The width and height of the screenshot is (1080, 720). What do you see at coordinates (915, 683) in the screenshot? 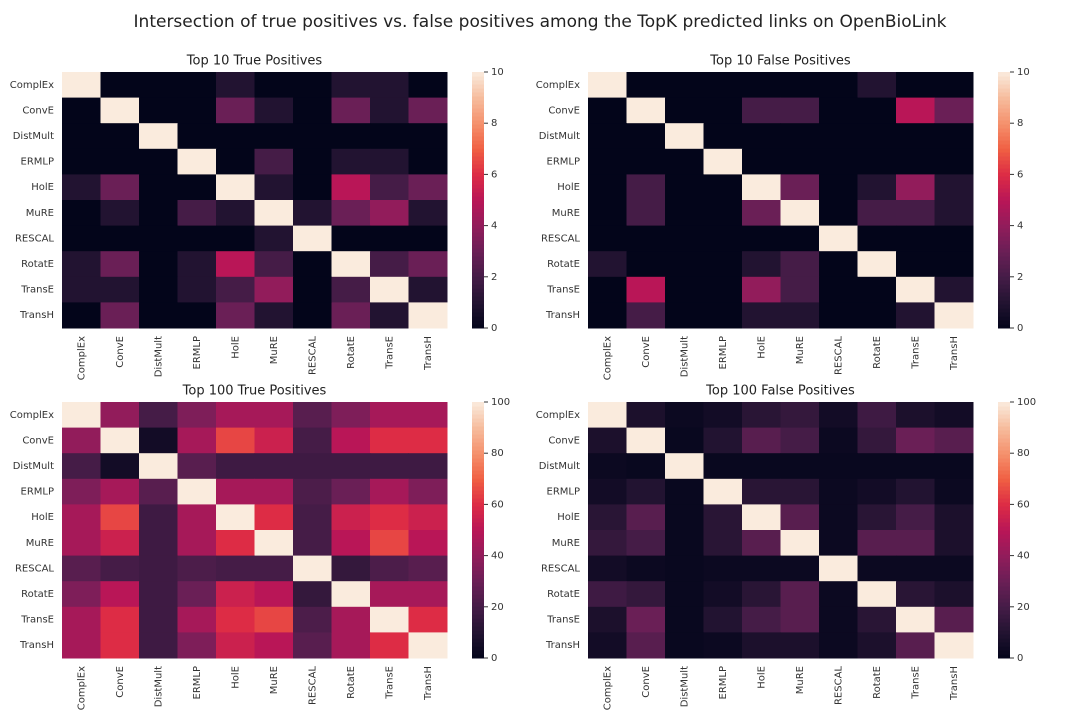
I see `x-tick-label: TransE` at bounding box center [915, 683].